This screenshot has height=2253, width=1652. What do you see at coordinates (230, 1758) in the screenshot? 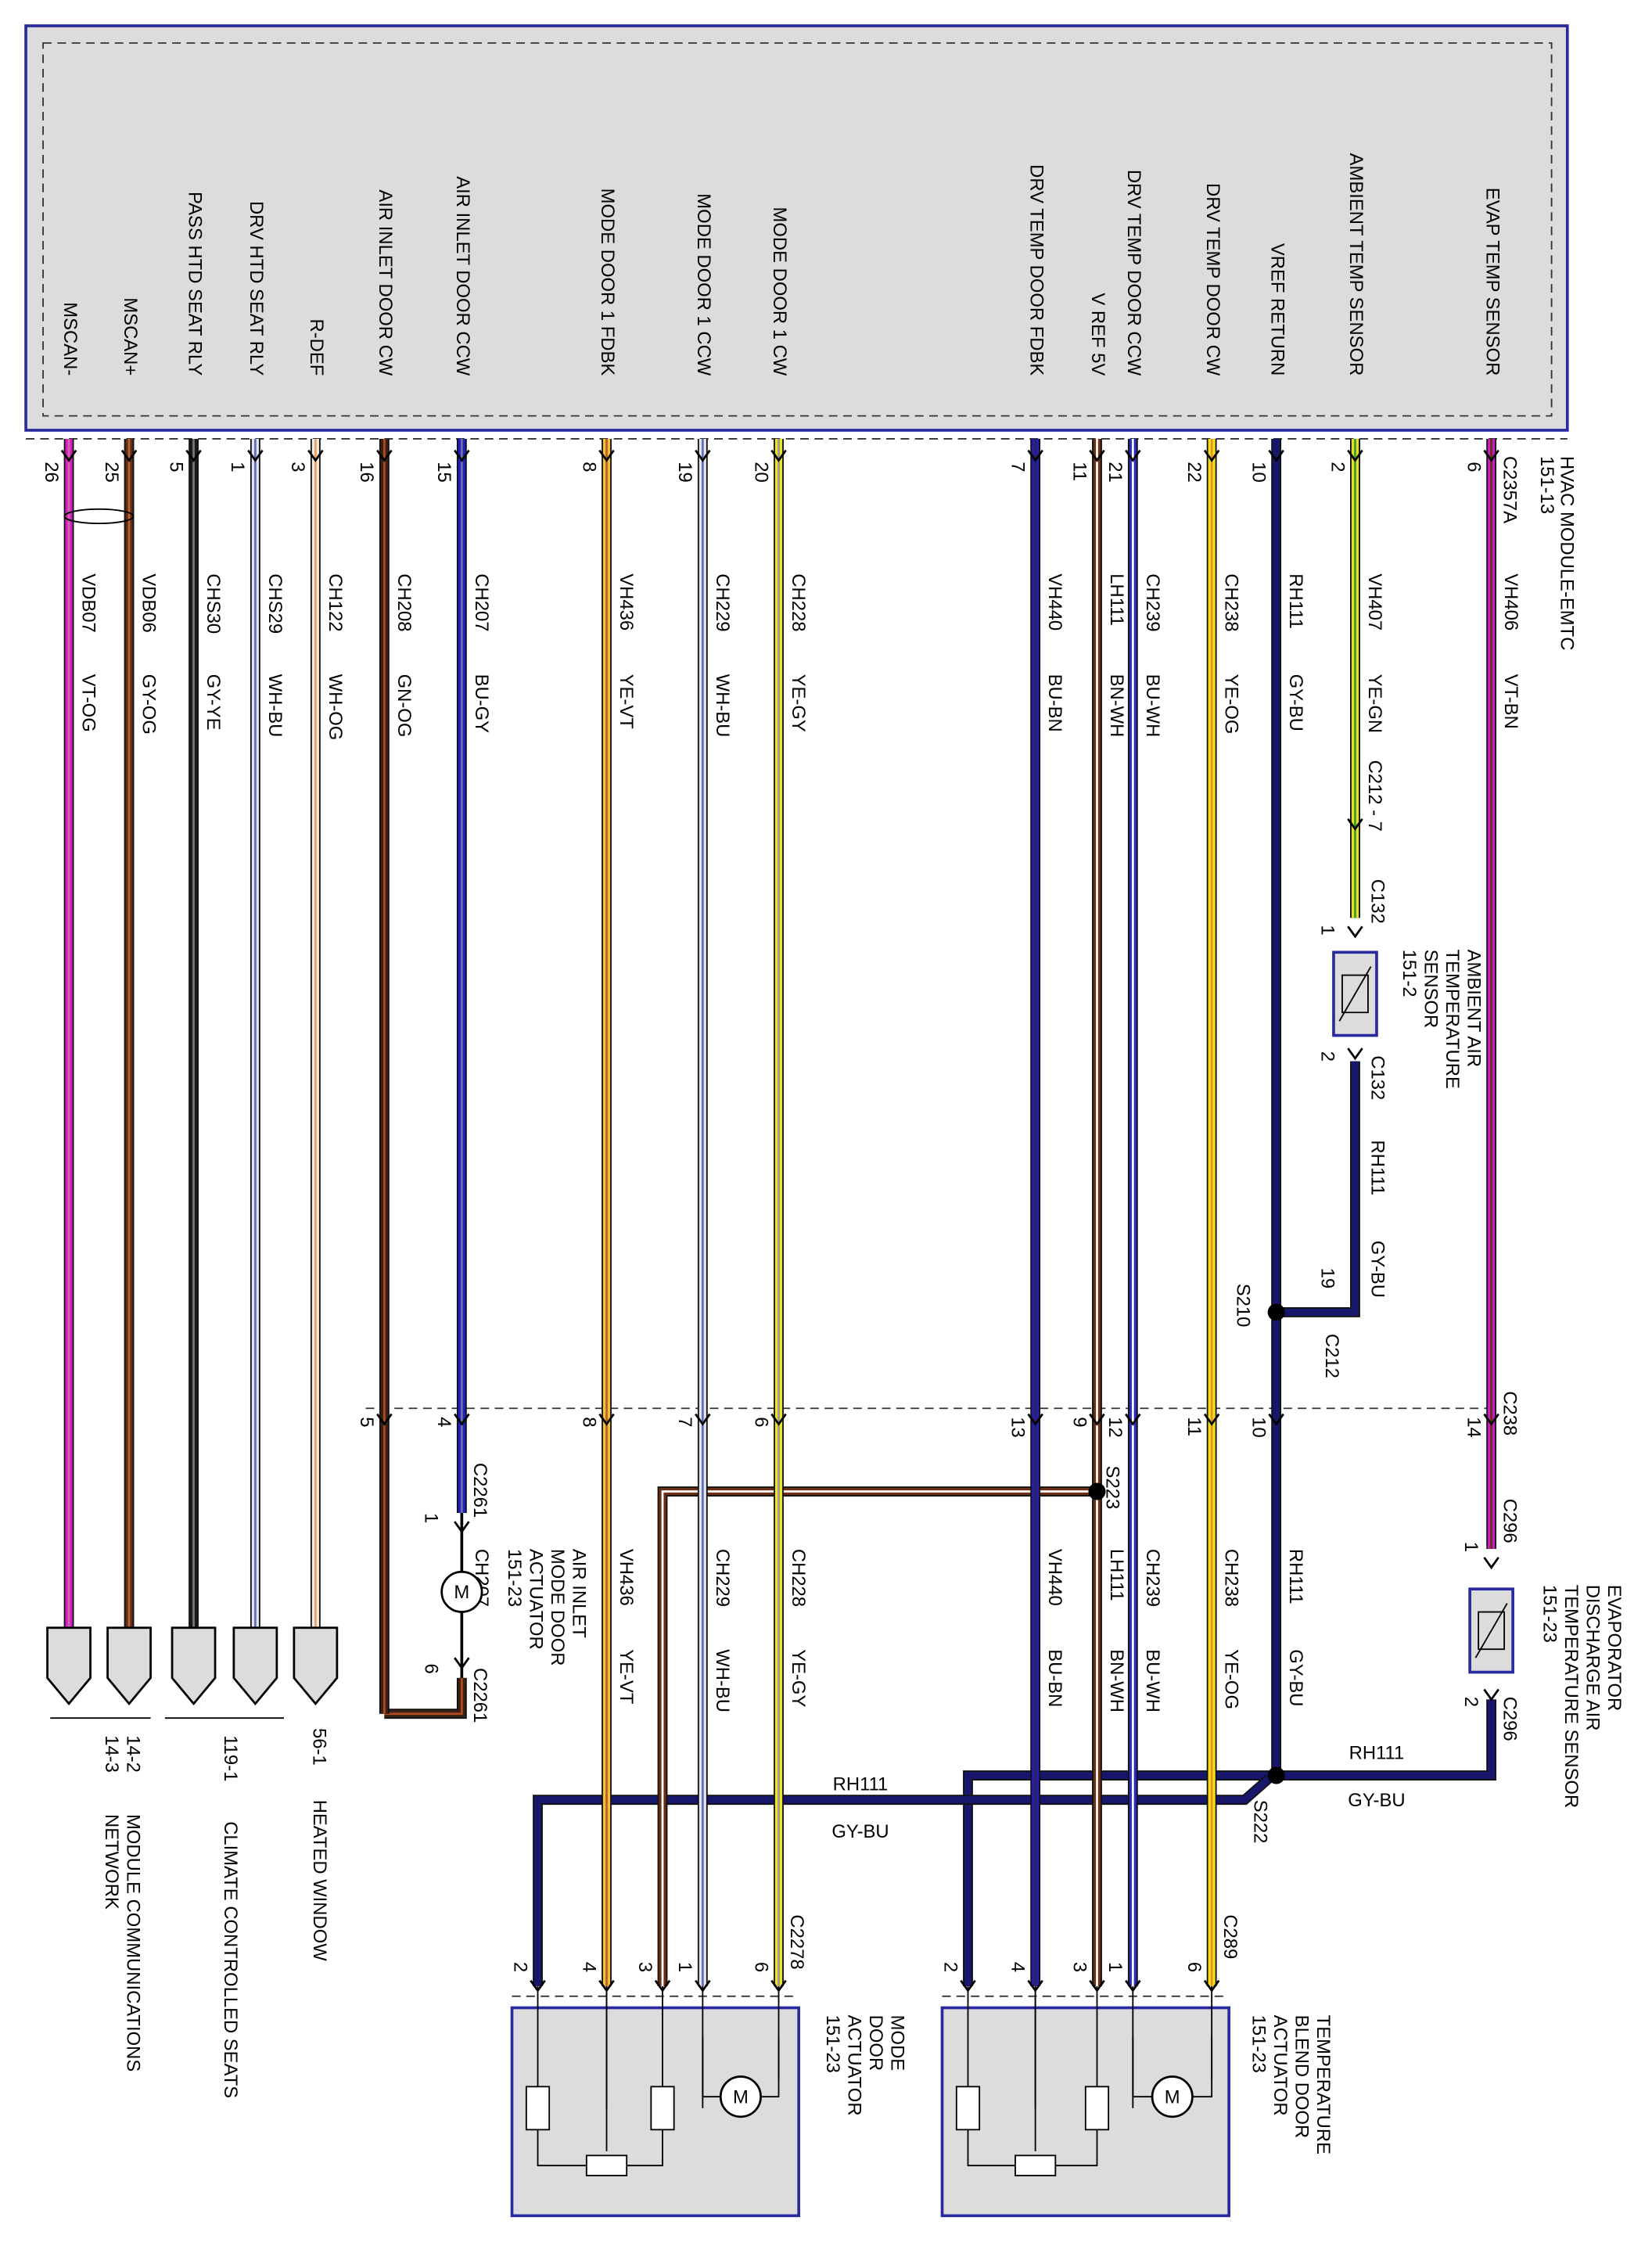
I see `destination-ref: 119-1` at bounding box center [230, 1758].